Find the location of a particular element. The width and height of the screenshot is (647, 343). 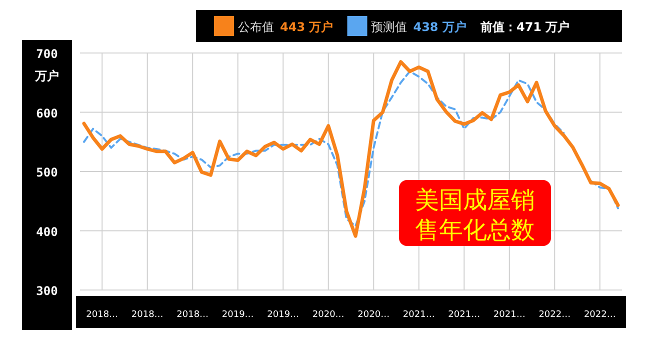

y-tick-label: 500 is located at coordinates (47, 173).